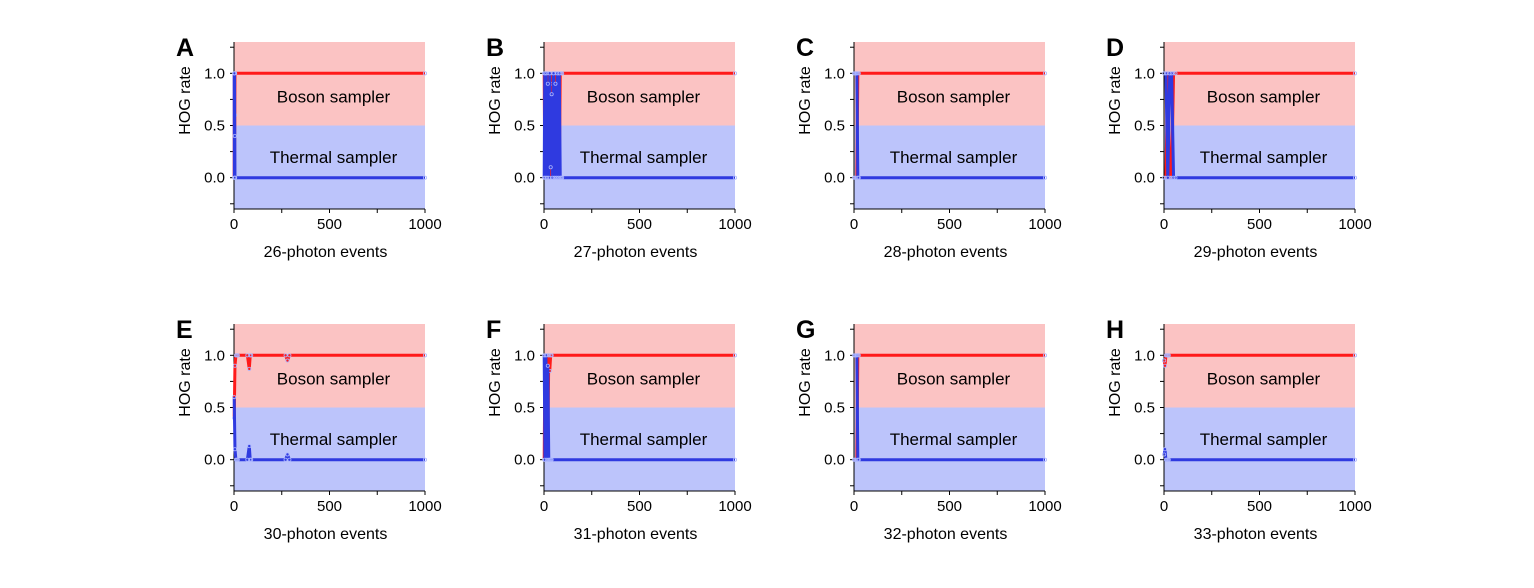 The height and width of the screenshot is (588, 1534). Describe the element at coordinates (946, 534) in the screenshot. I see `x-axis-label: 32-photon events` at that location.